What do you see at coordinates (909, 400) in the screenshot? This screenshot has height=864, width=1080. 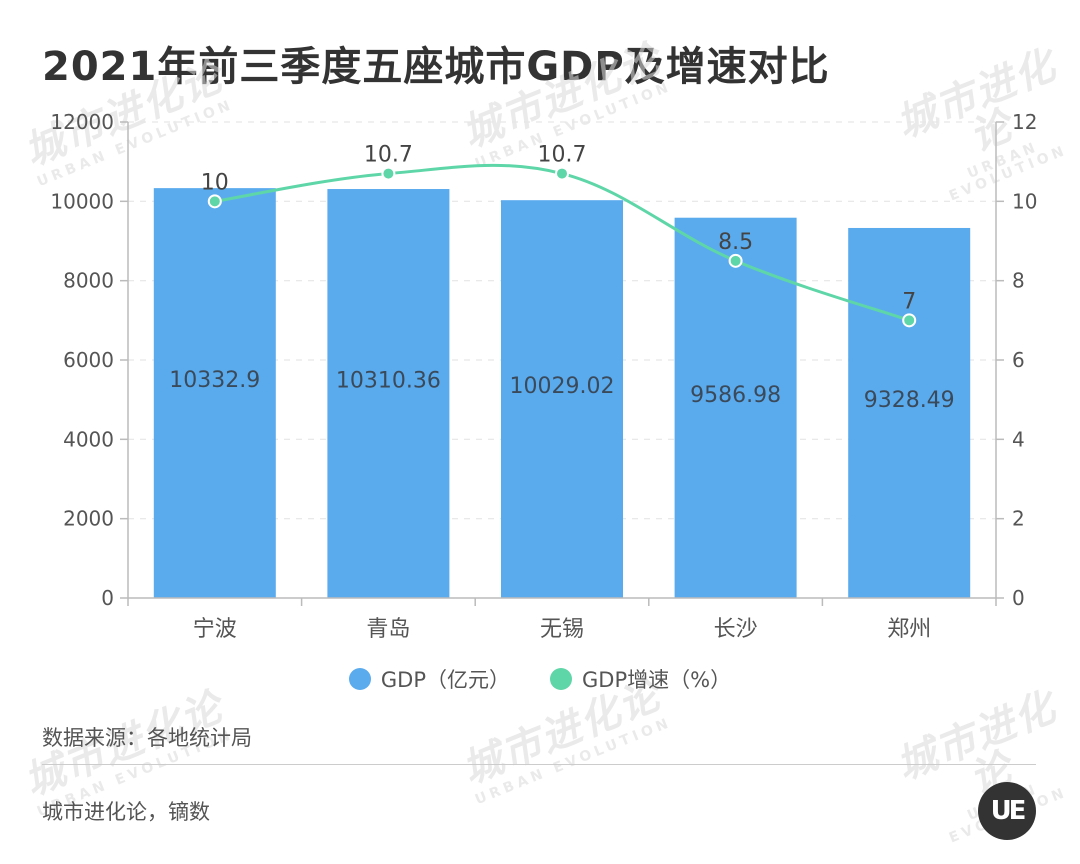 I see `bar-data-label: 9328.49` at bounding box center [909, 400].